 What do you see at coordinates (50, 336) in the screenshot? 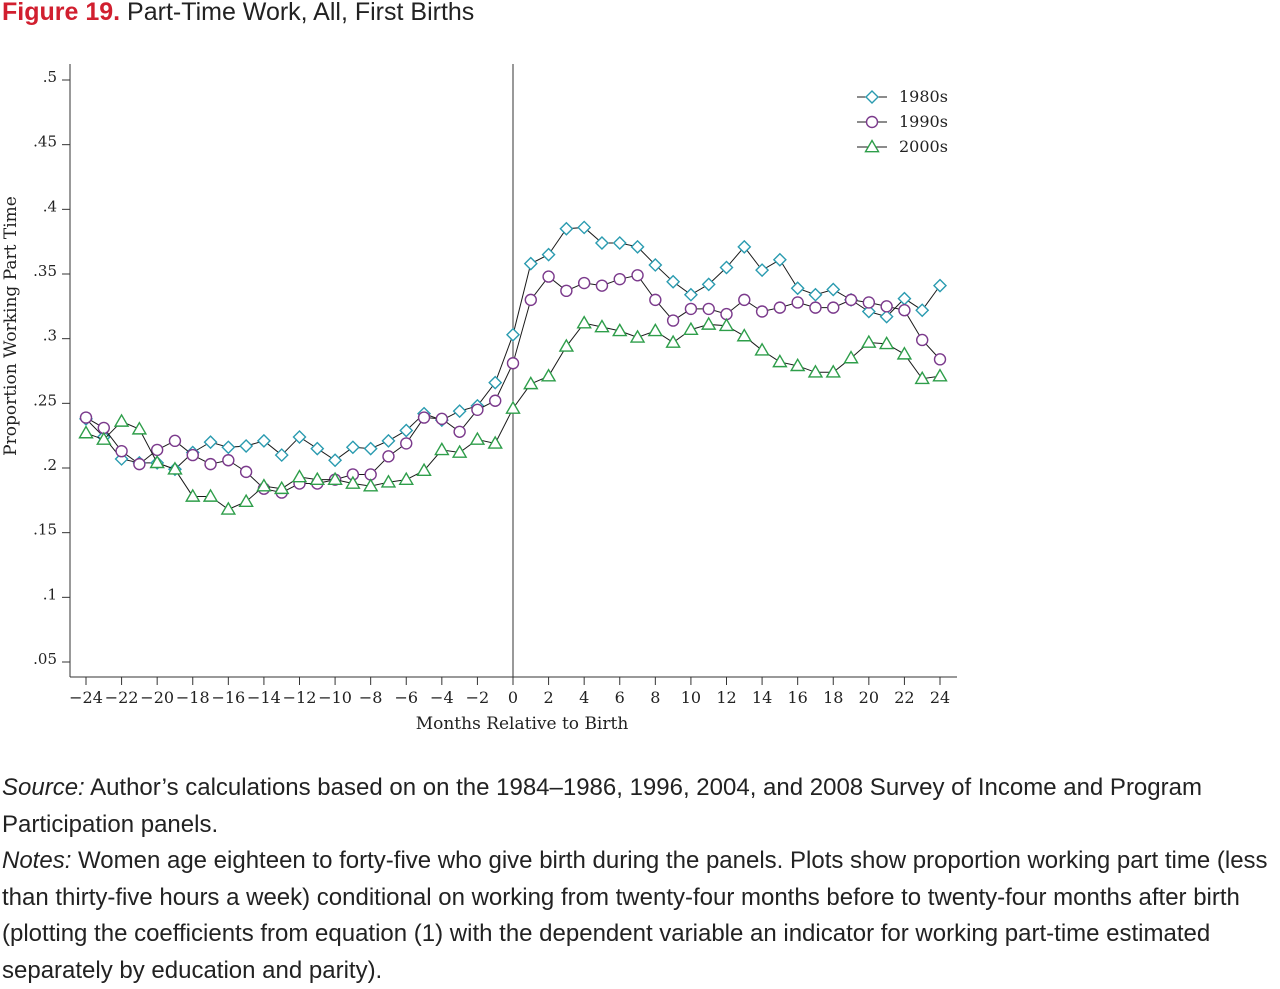
I see `y-tick-label: .3` at bounding box center [50, 336].